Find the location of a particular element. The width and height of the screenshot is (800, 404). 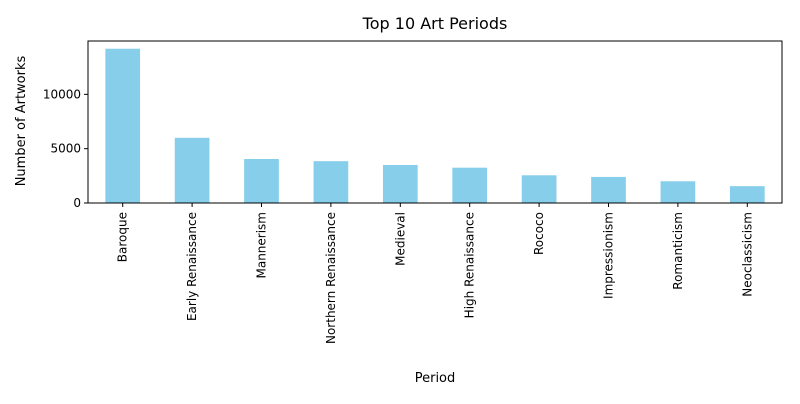

y-axis-label: Number of Artworks is located at coordinates (21, 120).